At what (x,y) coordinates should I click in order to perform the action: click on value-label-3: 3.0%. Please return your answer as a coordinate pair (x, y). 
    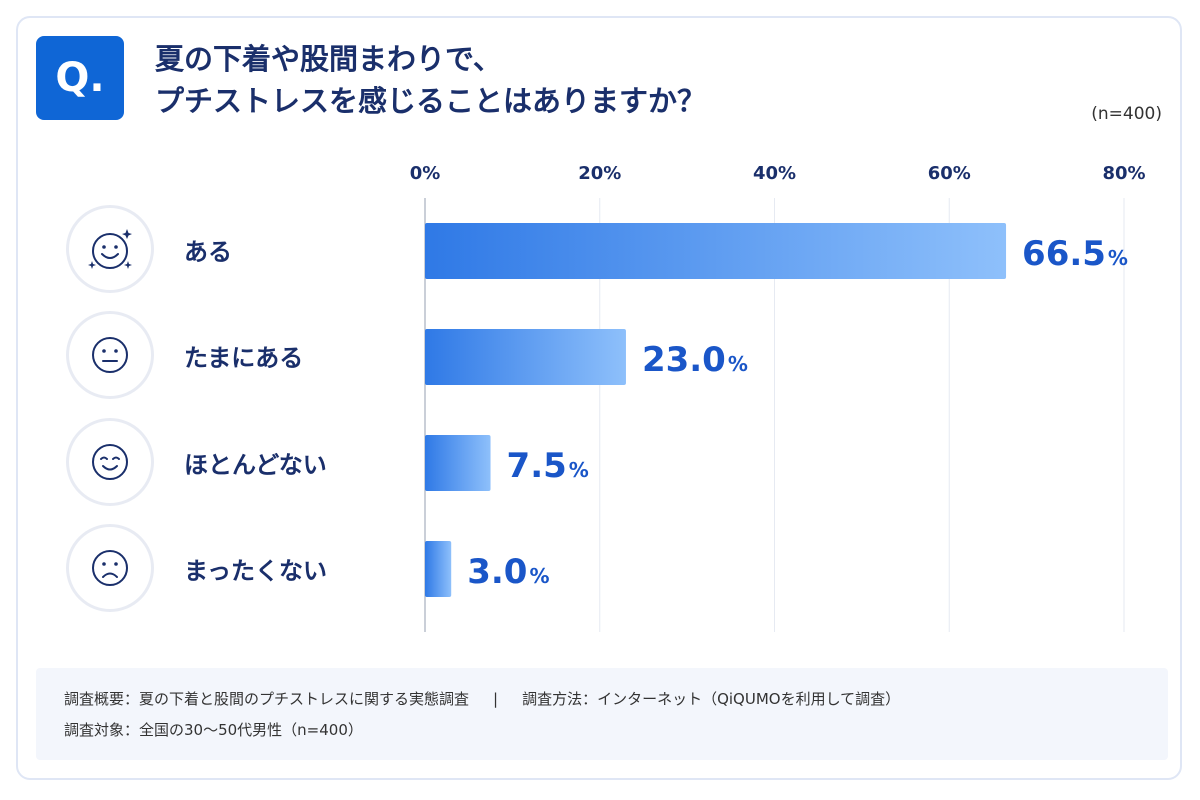
    Looking at the image, I should click on (508, 572).